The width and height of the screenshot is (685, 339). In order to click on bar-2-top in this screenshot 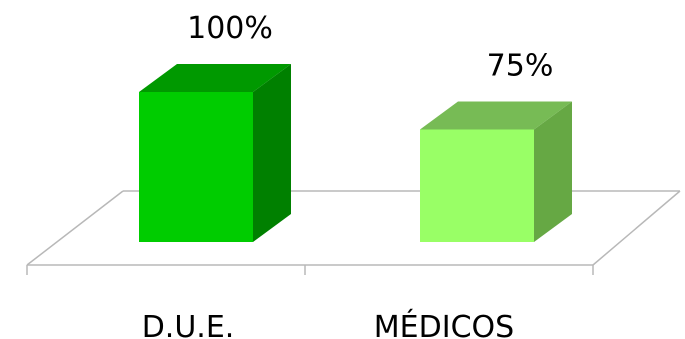, I will do `click(496, 115)`.